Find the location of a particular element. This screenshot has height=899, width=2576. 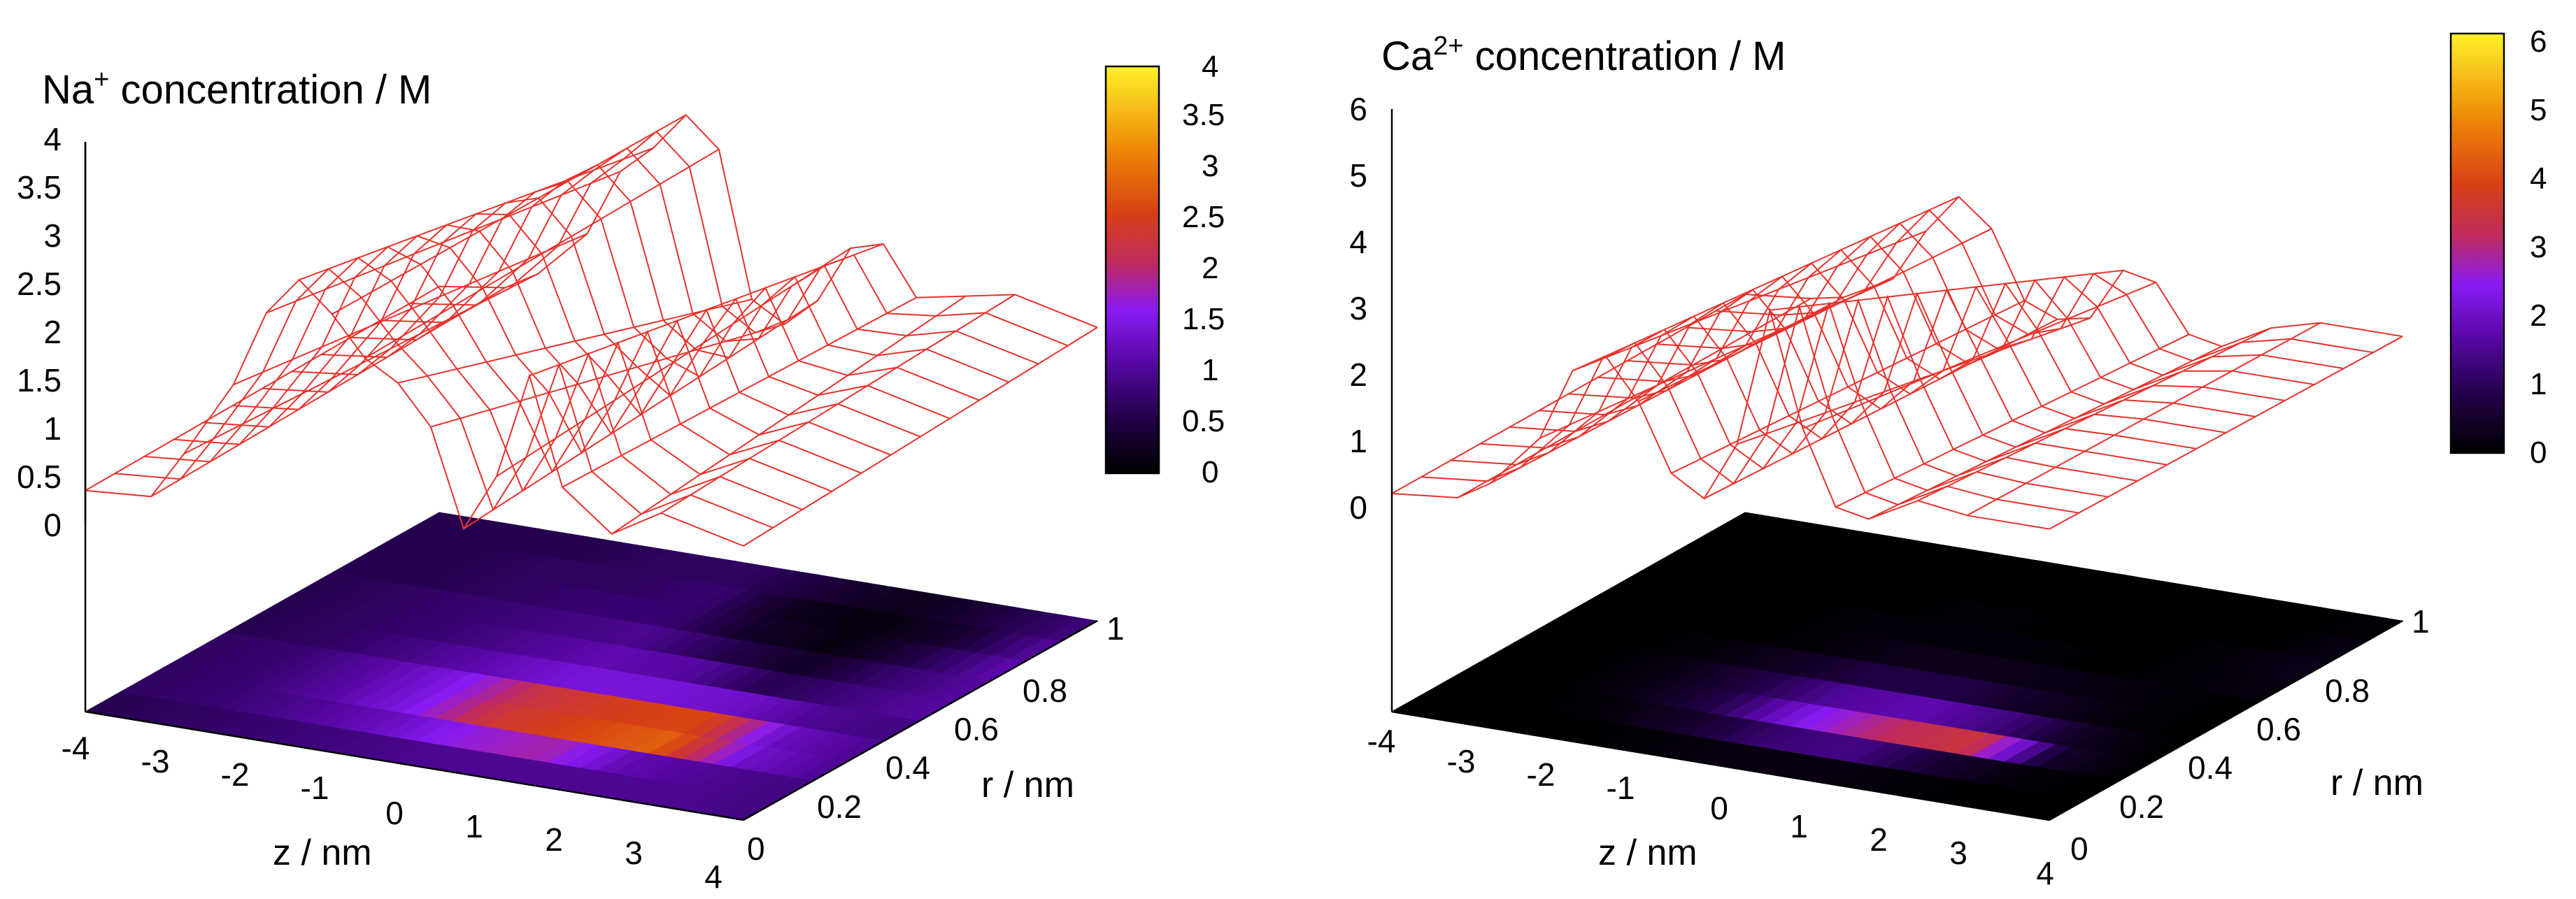

chart-na-xlabel: z / nm is located at coordinates (322, 853).